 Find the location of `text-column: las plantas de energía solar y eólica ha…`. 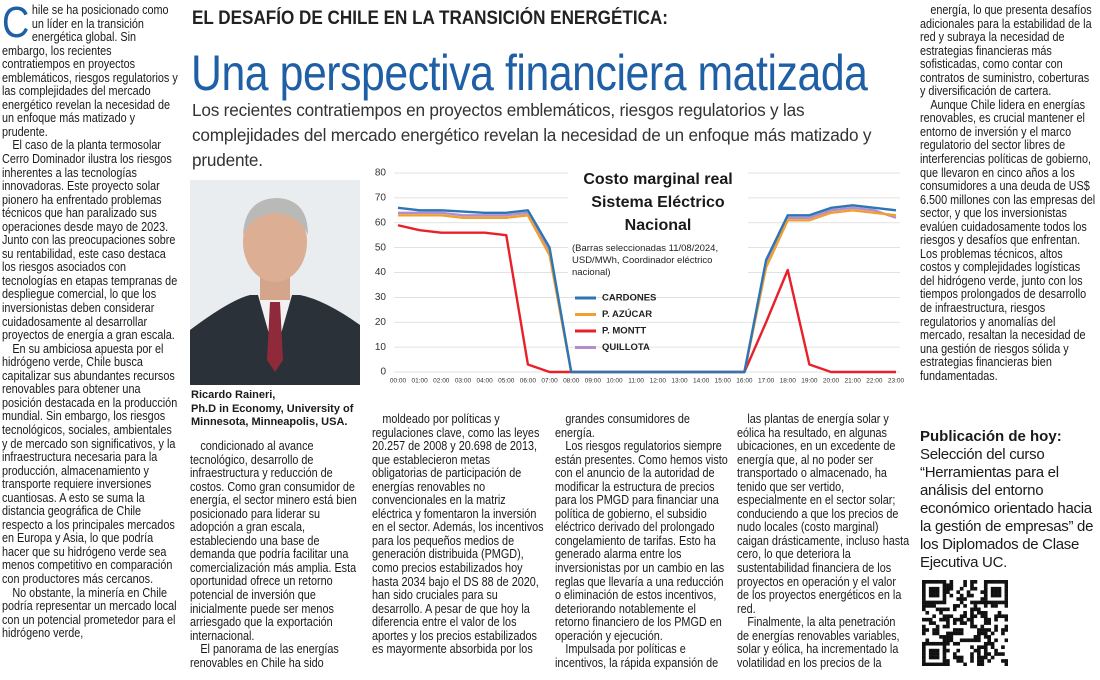

text-column: las plantas de energía solar y eólica ha… is located at coordinates (823, 542).